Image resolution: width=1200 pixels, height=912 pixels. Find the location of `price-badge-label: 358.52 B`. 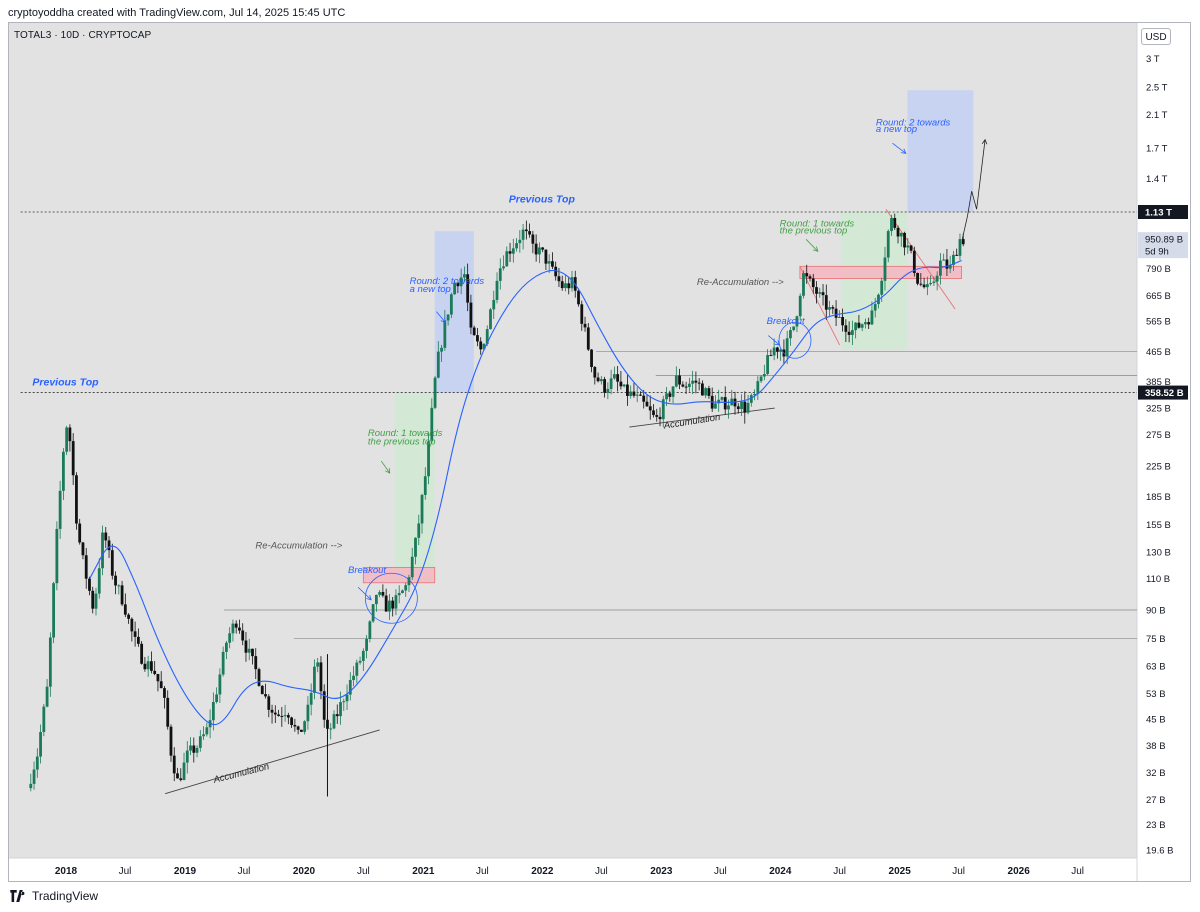

price-badge-label: 358.52 B is located at coordinates (1164, 393).